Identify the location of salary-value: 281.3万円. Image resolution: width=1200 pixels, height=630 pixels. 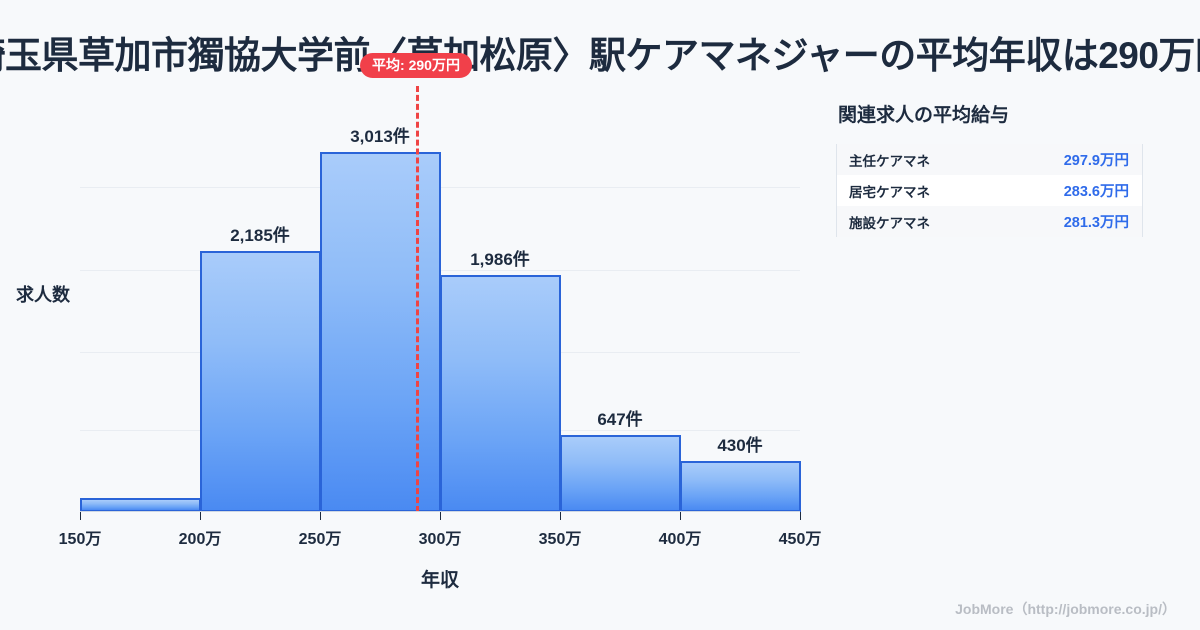
(1096, 223).